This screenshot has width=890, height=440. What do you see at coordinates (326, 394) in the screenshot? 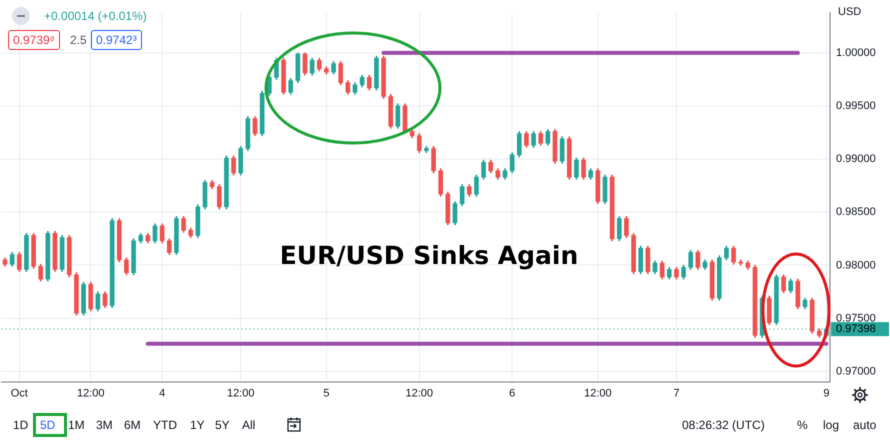
I see `x-tick-label: 5` at bounding box center [326, 394].